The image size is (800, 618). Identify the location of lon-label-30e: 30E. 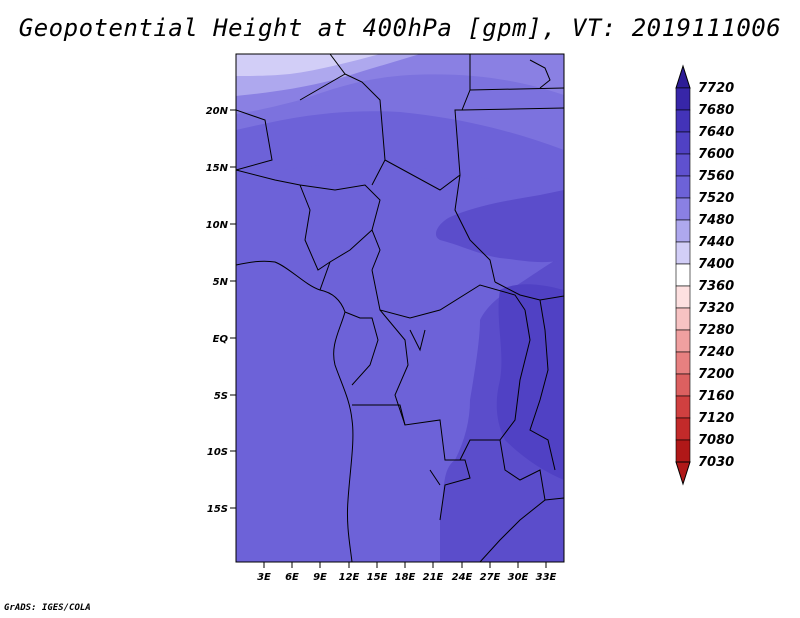
(518, 577).